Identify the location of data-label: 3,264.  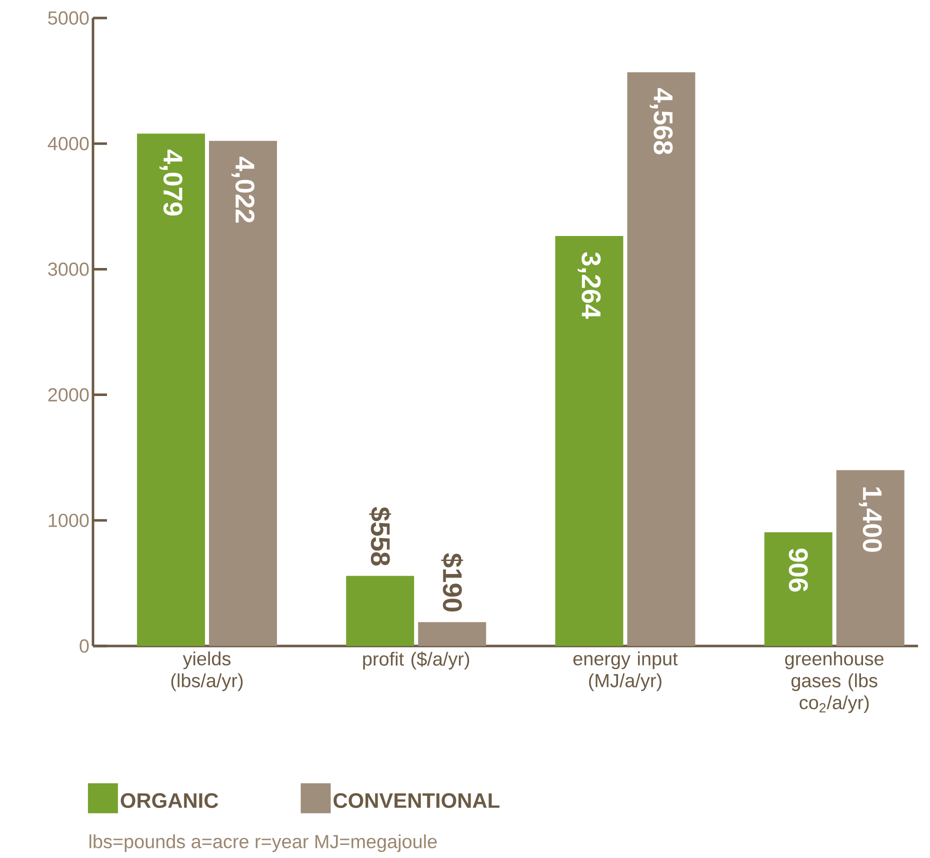
(589, 285).